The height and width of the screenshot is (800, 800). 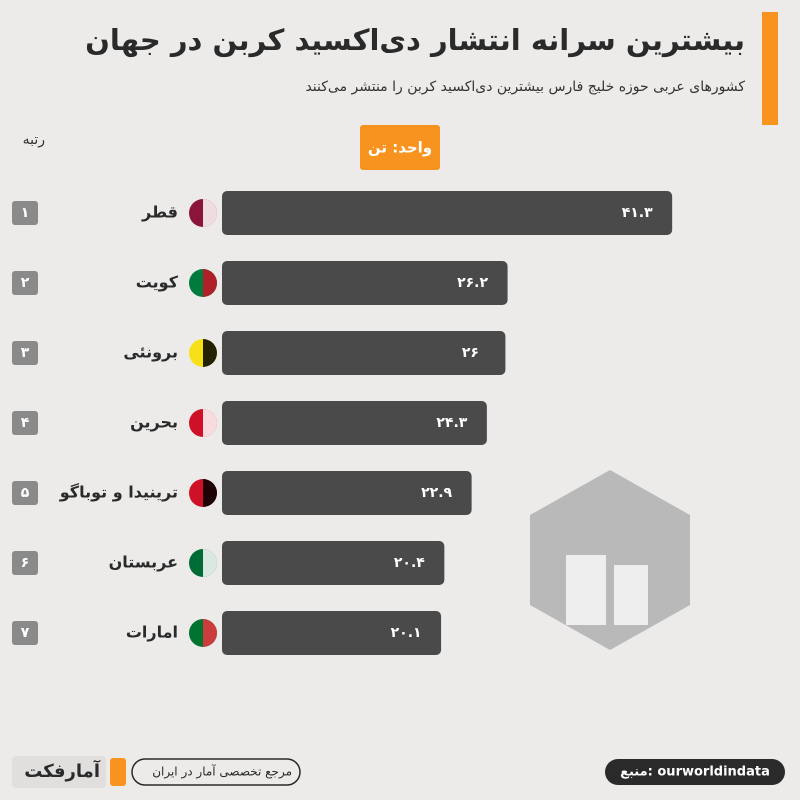 I want to click on rank-label: ۱, so click(x=25, y=213).